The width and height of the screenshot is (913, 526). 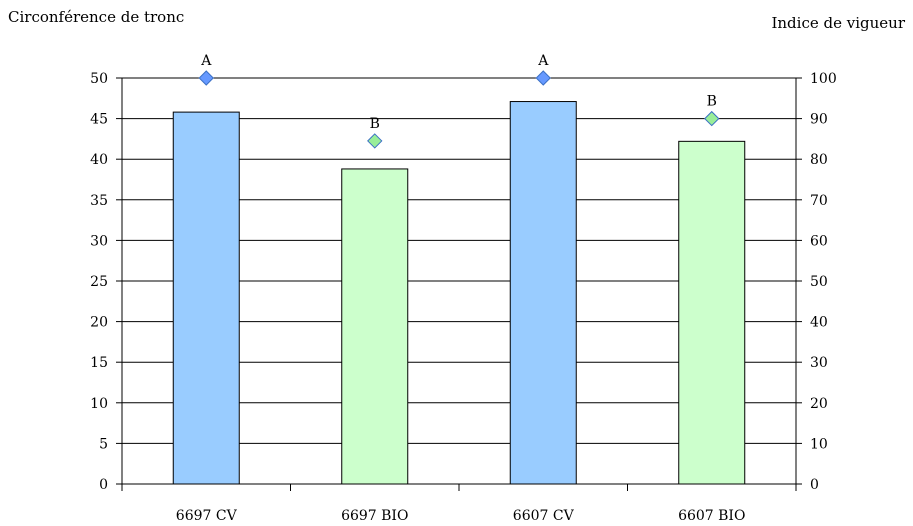 What do you see at coordinates (543, 293) in the screenshot?
I see `bar-6607-cv` at bounding box center [543, 293].